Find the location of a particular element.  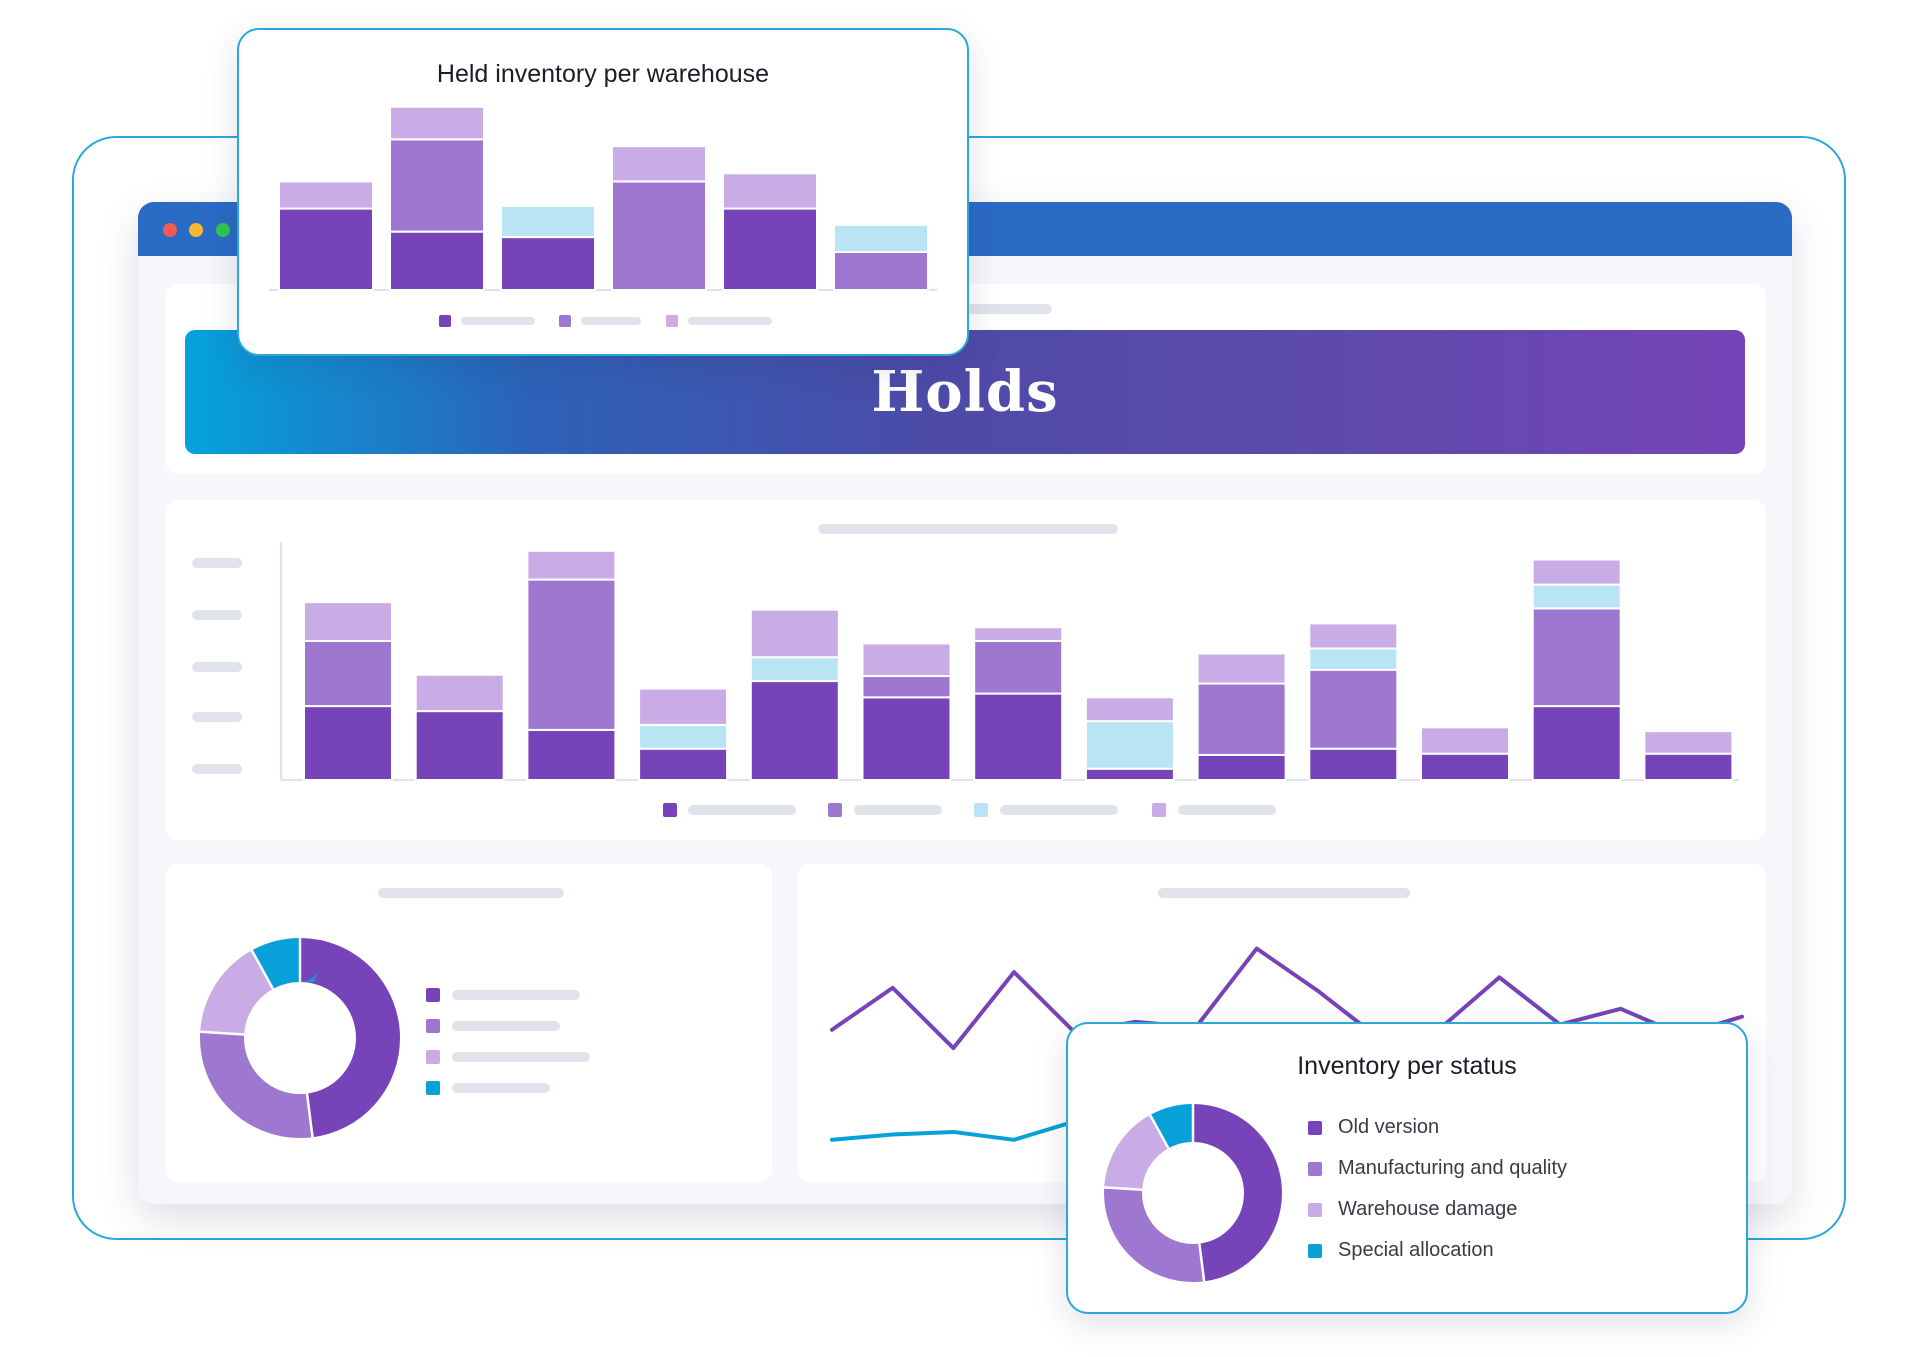

main-bar-legend is located at coordinates (969, 810).